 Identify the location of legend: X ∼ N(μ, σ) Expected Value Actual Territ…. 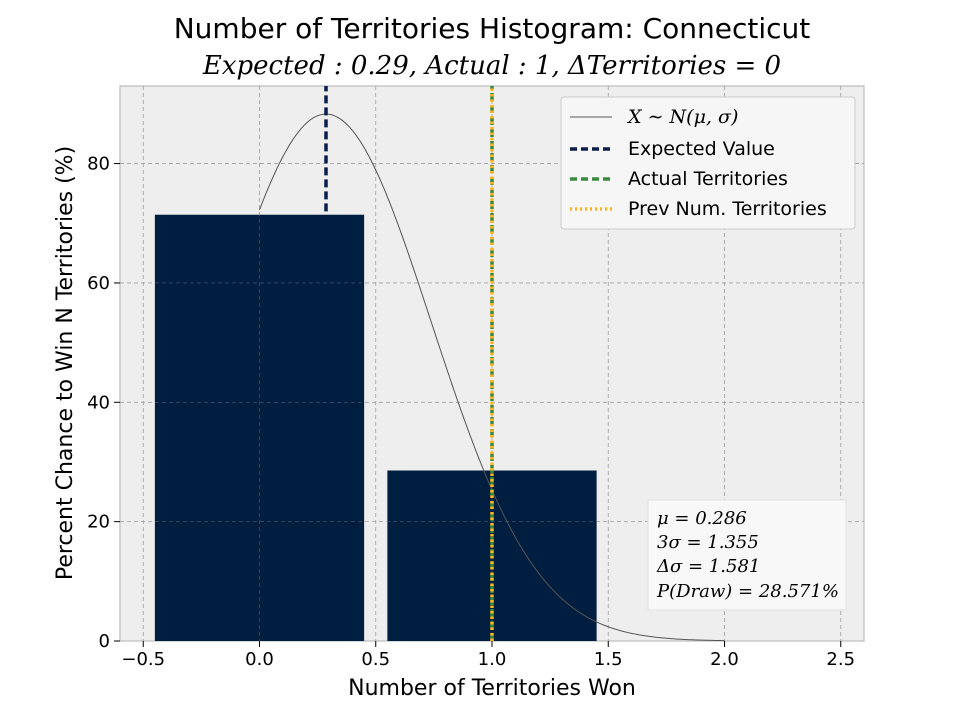
(708, 163).